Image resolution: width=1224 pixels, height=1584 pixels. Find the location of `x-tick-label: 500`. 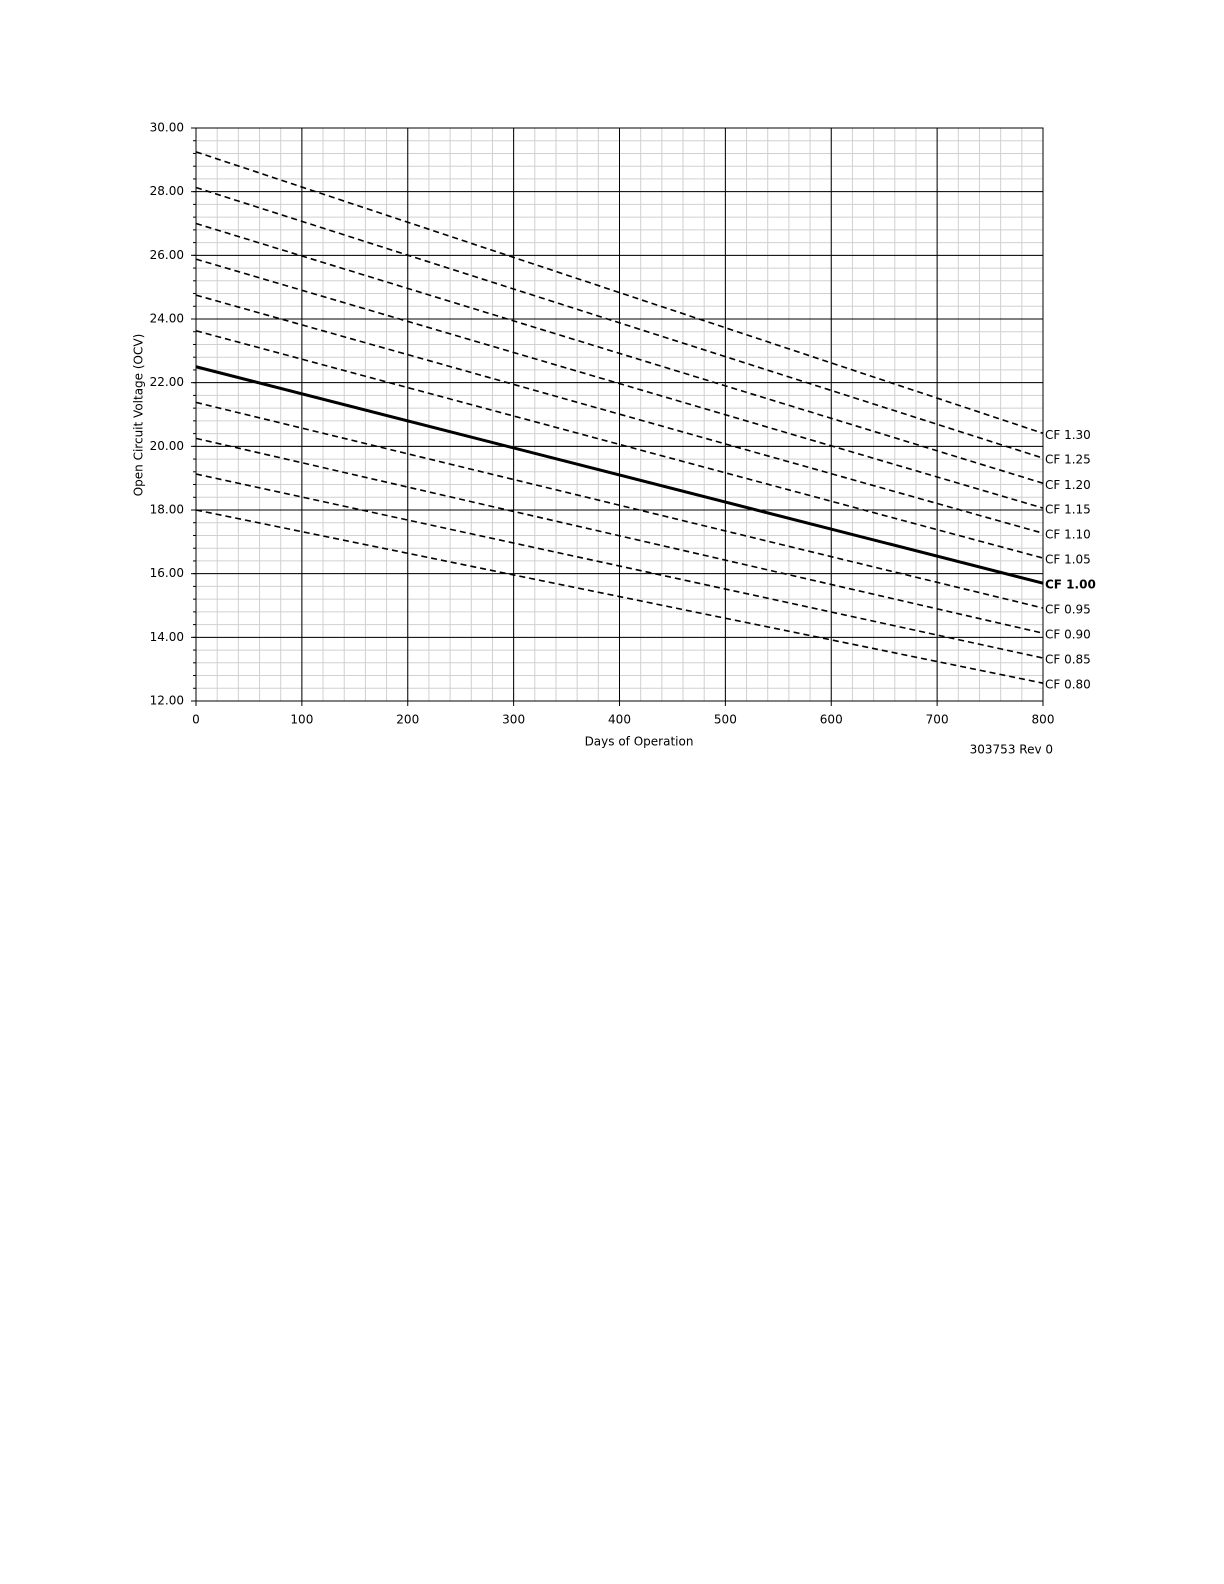

x-tick-label: 500 is located at coordinates (725, 720).